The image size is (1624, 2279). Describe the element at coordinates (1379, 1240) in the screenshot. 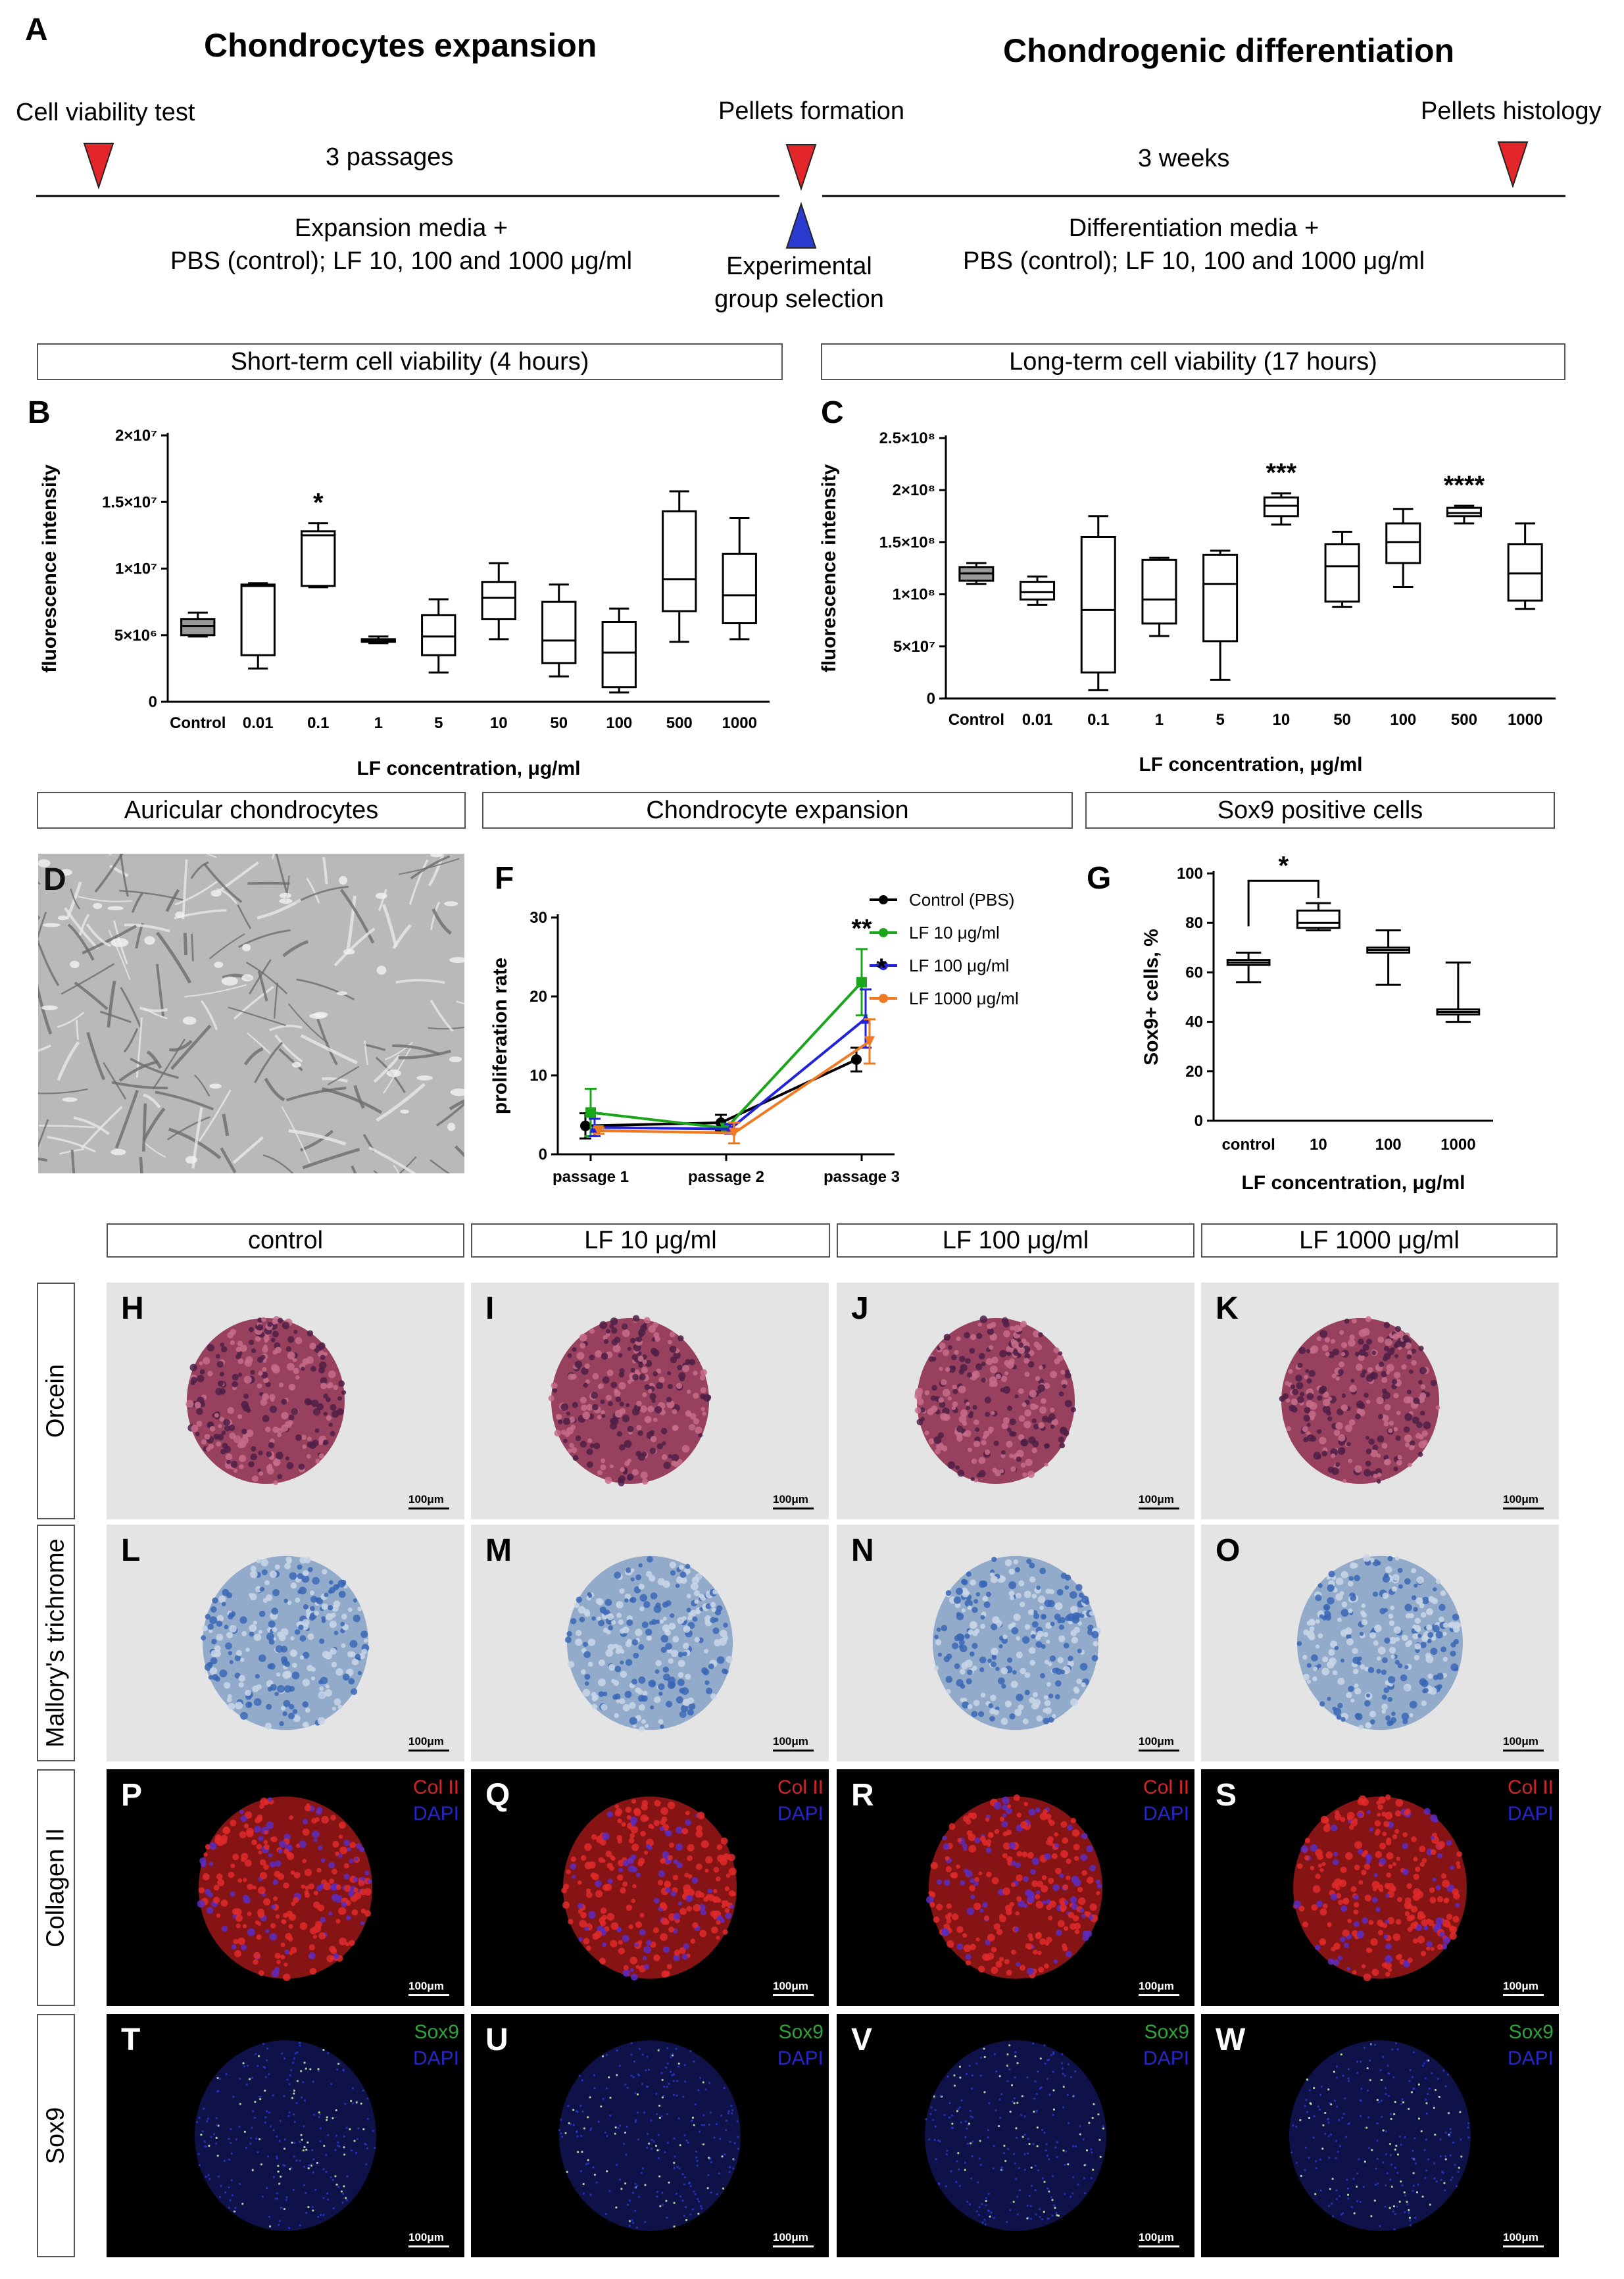

I see `column-header-lf1000: LF 1000 μg/ml` at that location.